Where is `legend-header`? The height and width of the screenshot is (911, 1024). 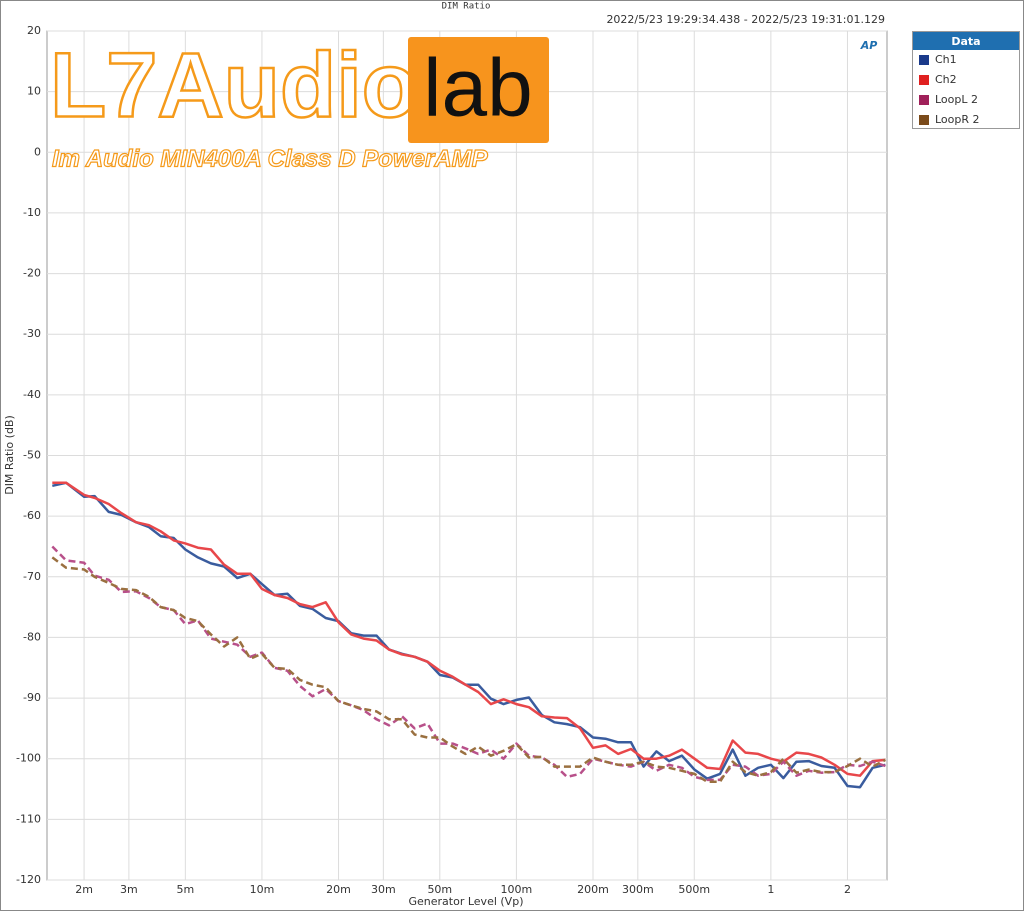 legend-header is located at coordinates (966, 41).